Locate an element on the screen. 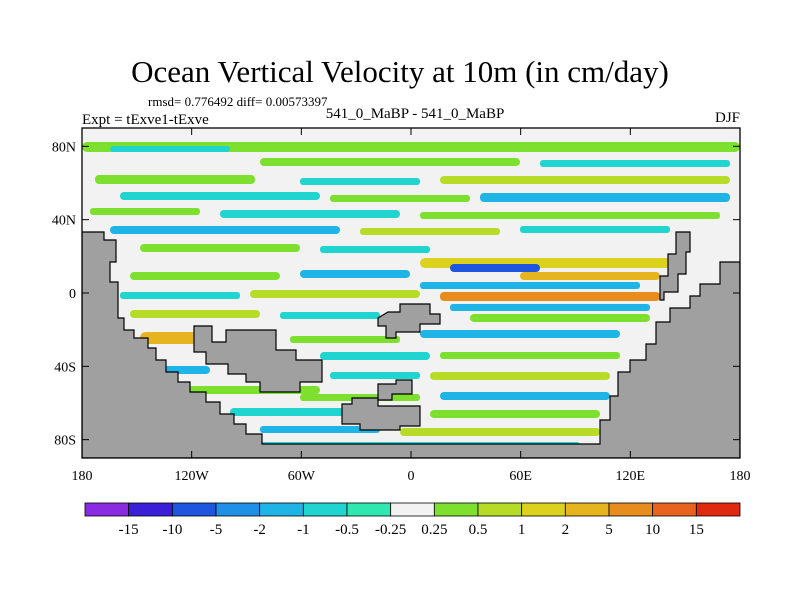  landmass-central-continent is located at coordinates (258, 359).